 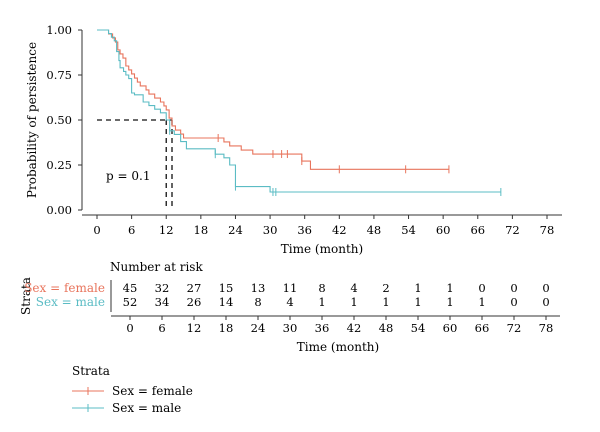 What do you see at coordinates (418, 328) in the screenshot?
I see `risk-x-tick-label: 54` at bounding box center [418, 328].